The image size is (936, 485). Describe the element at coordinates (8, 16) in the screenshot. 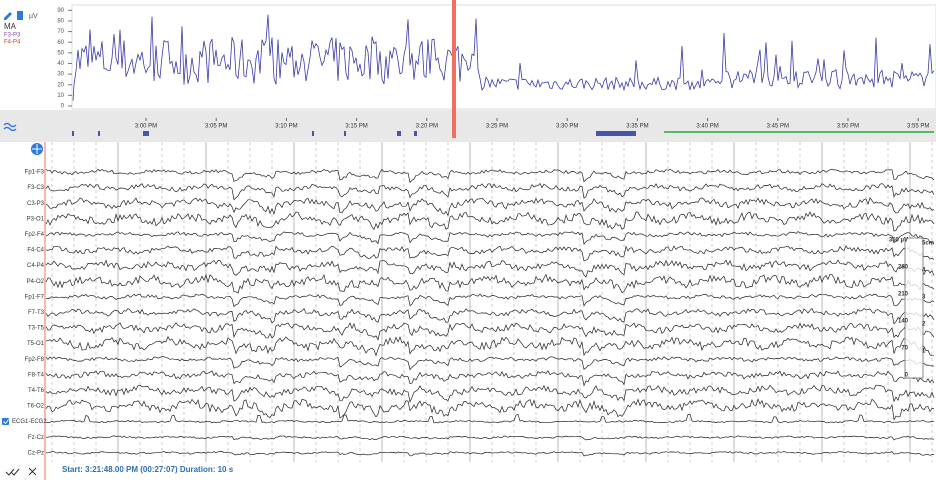

I see `edit-icon` at that location.